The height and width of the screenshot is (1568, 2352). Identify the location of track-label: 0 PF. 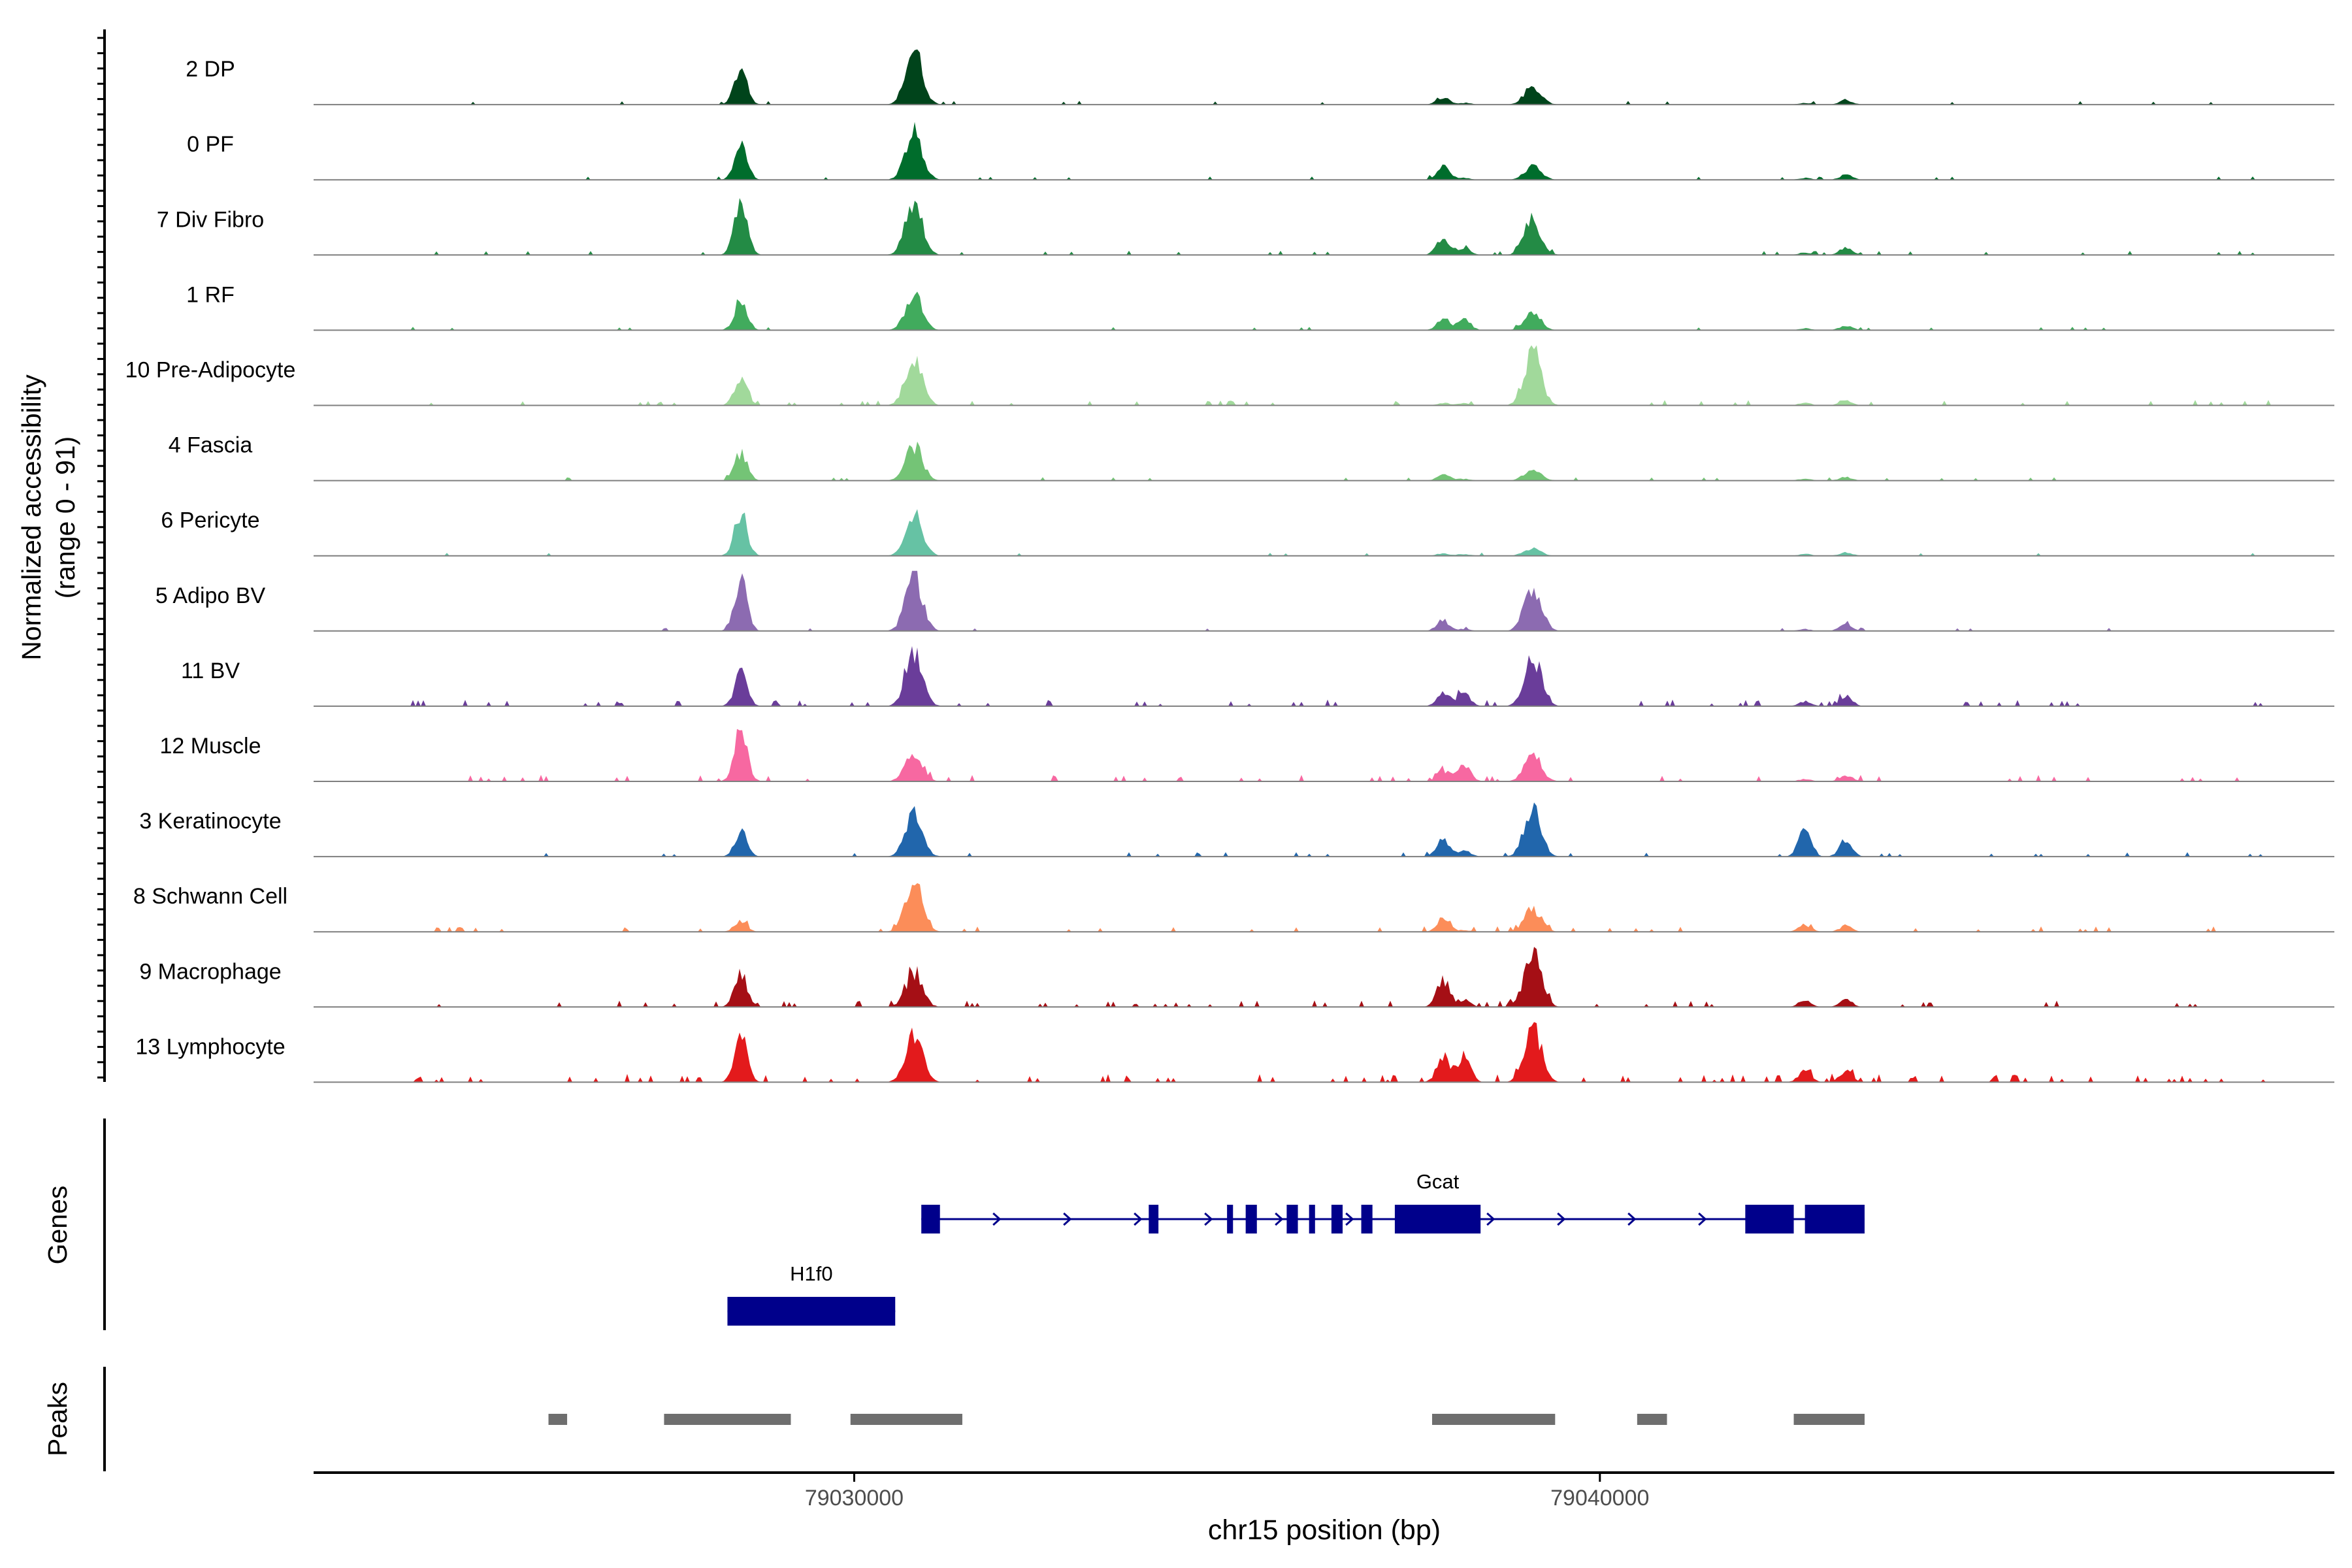
(210, 144).